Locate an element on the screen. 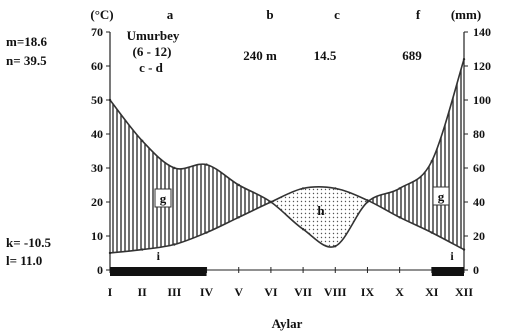 The height and width of the screenshot is (336, 509). region-label-g-left-box is located at coordinates (163, 198).